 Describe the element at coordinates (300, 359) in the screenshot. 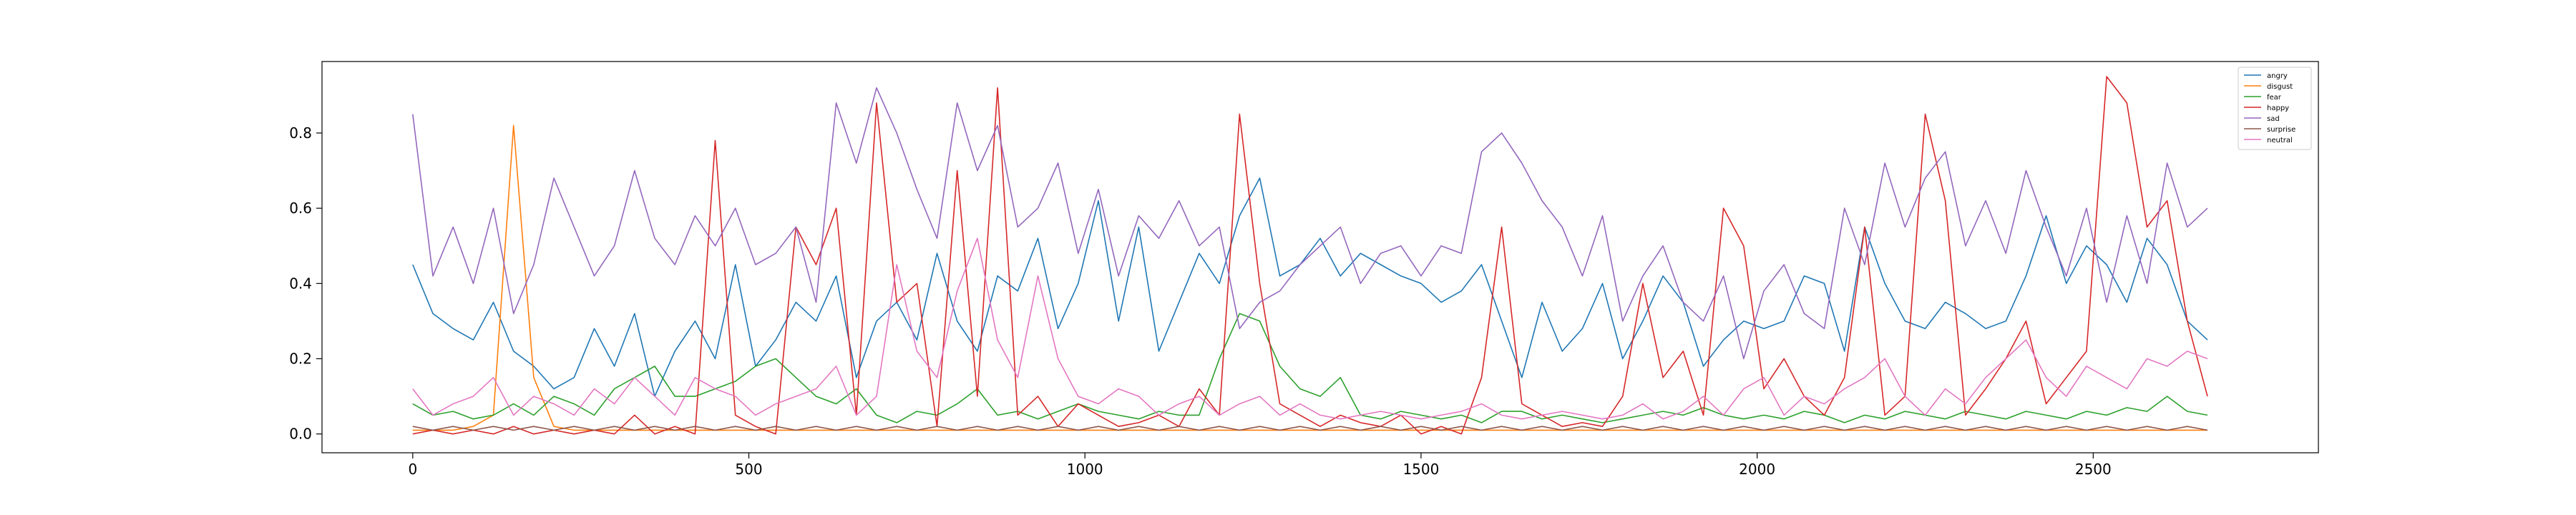

I see `y-tick-label: 0.2` at that location.